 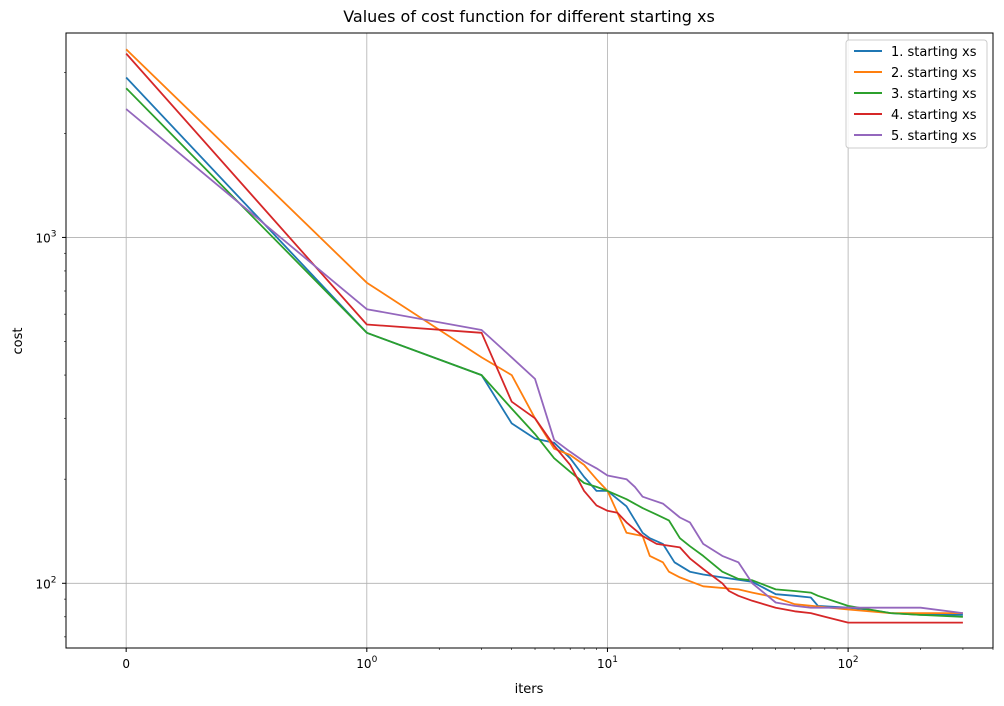 I want to click on legend-box, so click(x=916, y=94).